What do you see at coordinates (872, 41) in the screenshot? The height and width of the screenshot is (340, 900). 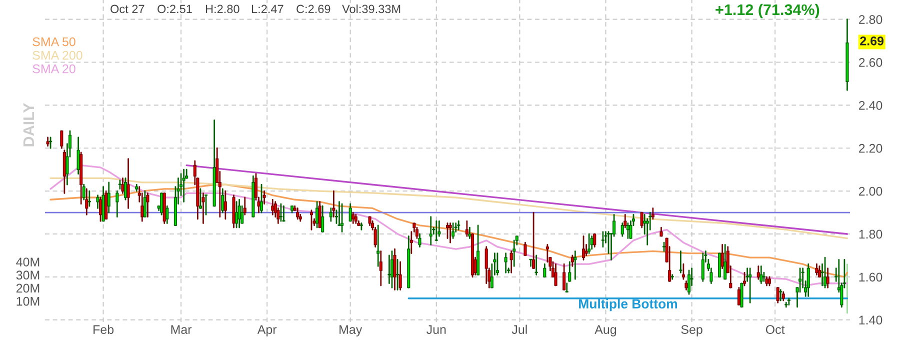 I see `text: 2.69` at bounding box center [872, 41].